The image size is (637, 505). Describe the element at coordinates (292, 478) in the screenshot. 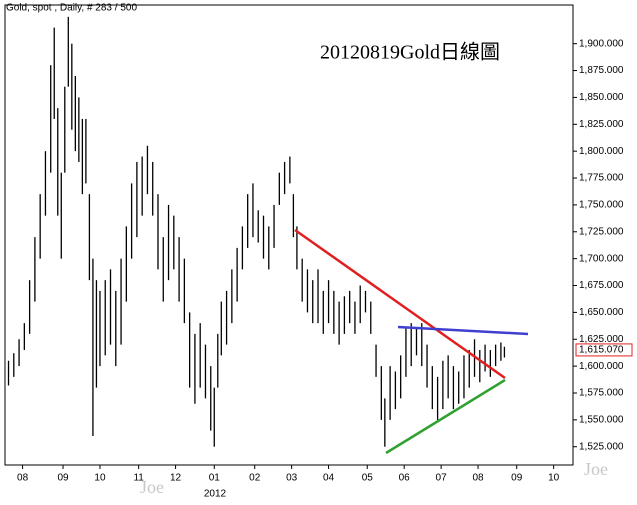

I see `x-tick-label: 03` at that location.